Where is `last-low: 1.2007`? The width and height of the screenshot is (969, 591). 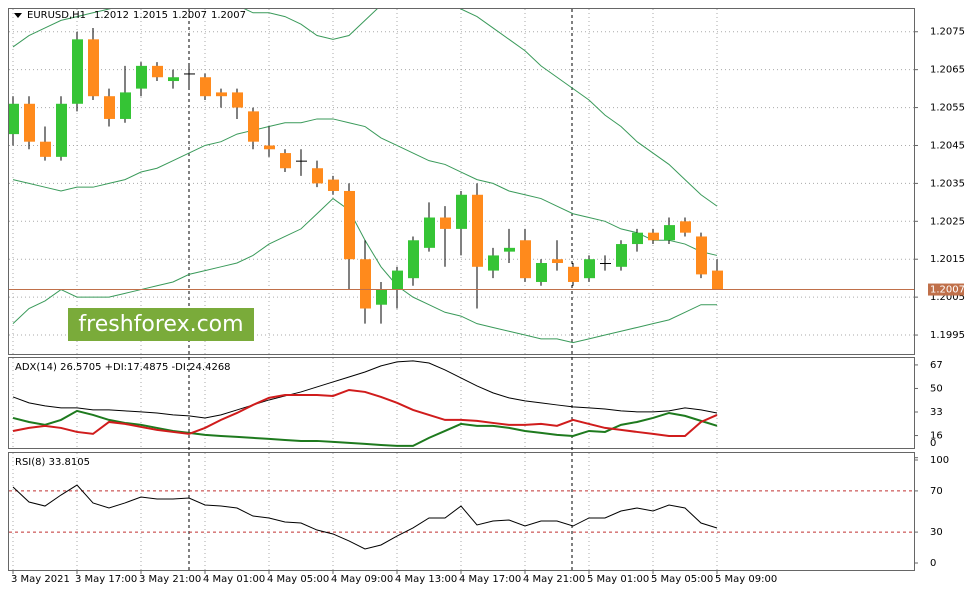 last-low: 1.2007 is located at coordinates (189, 15).